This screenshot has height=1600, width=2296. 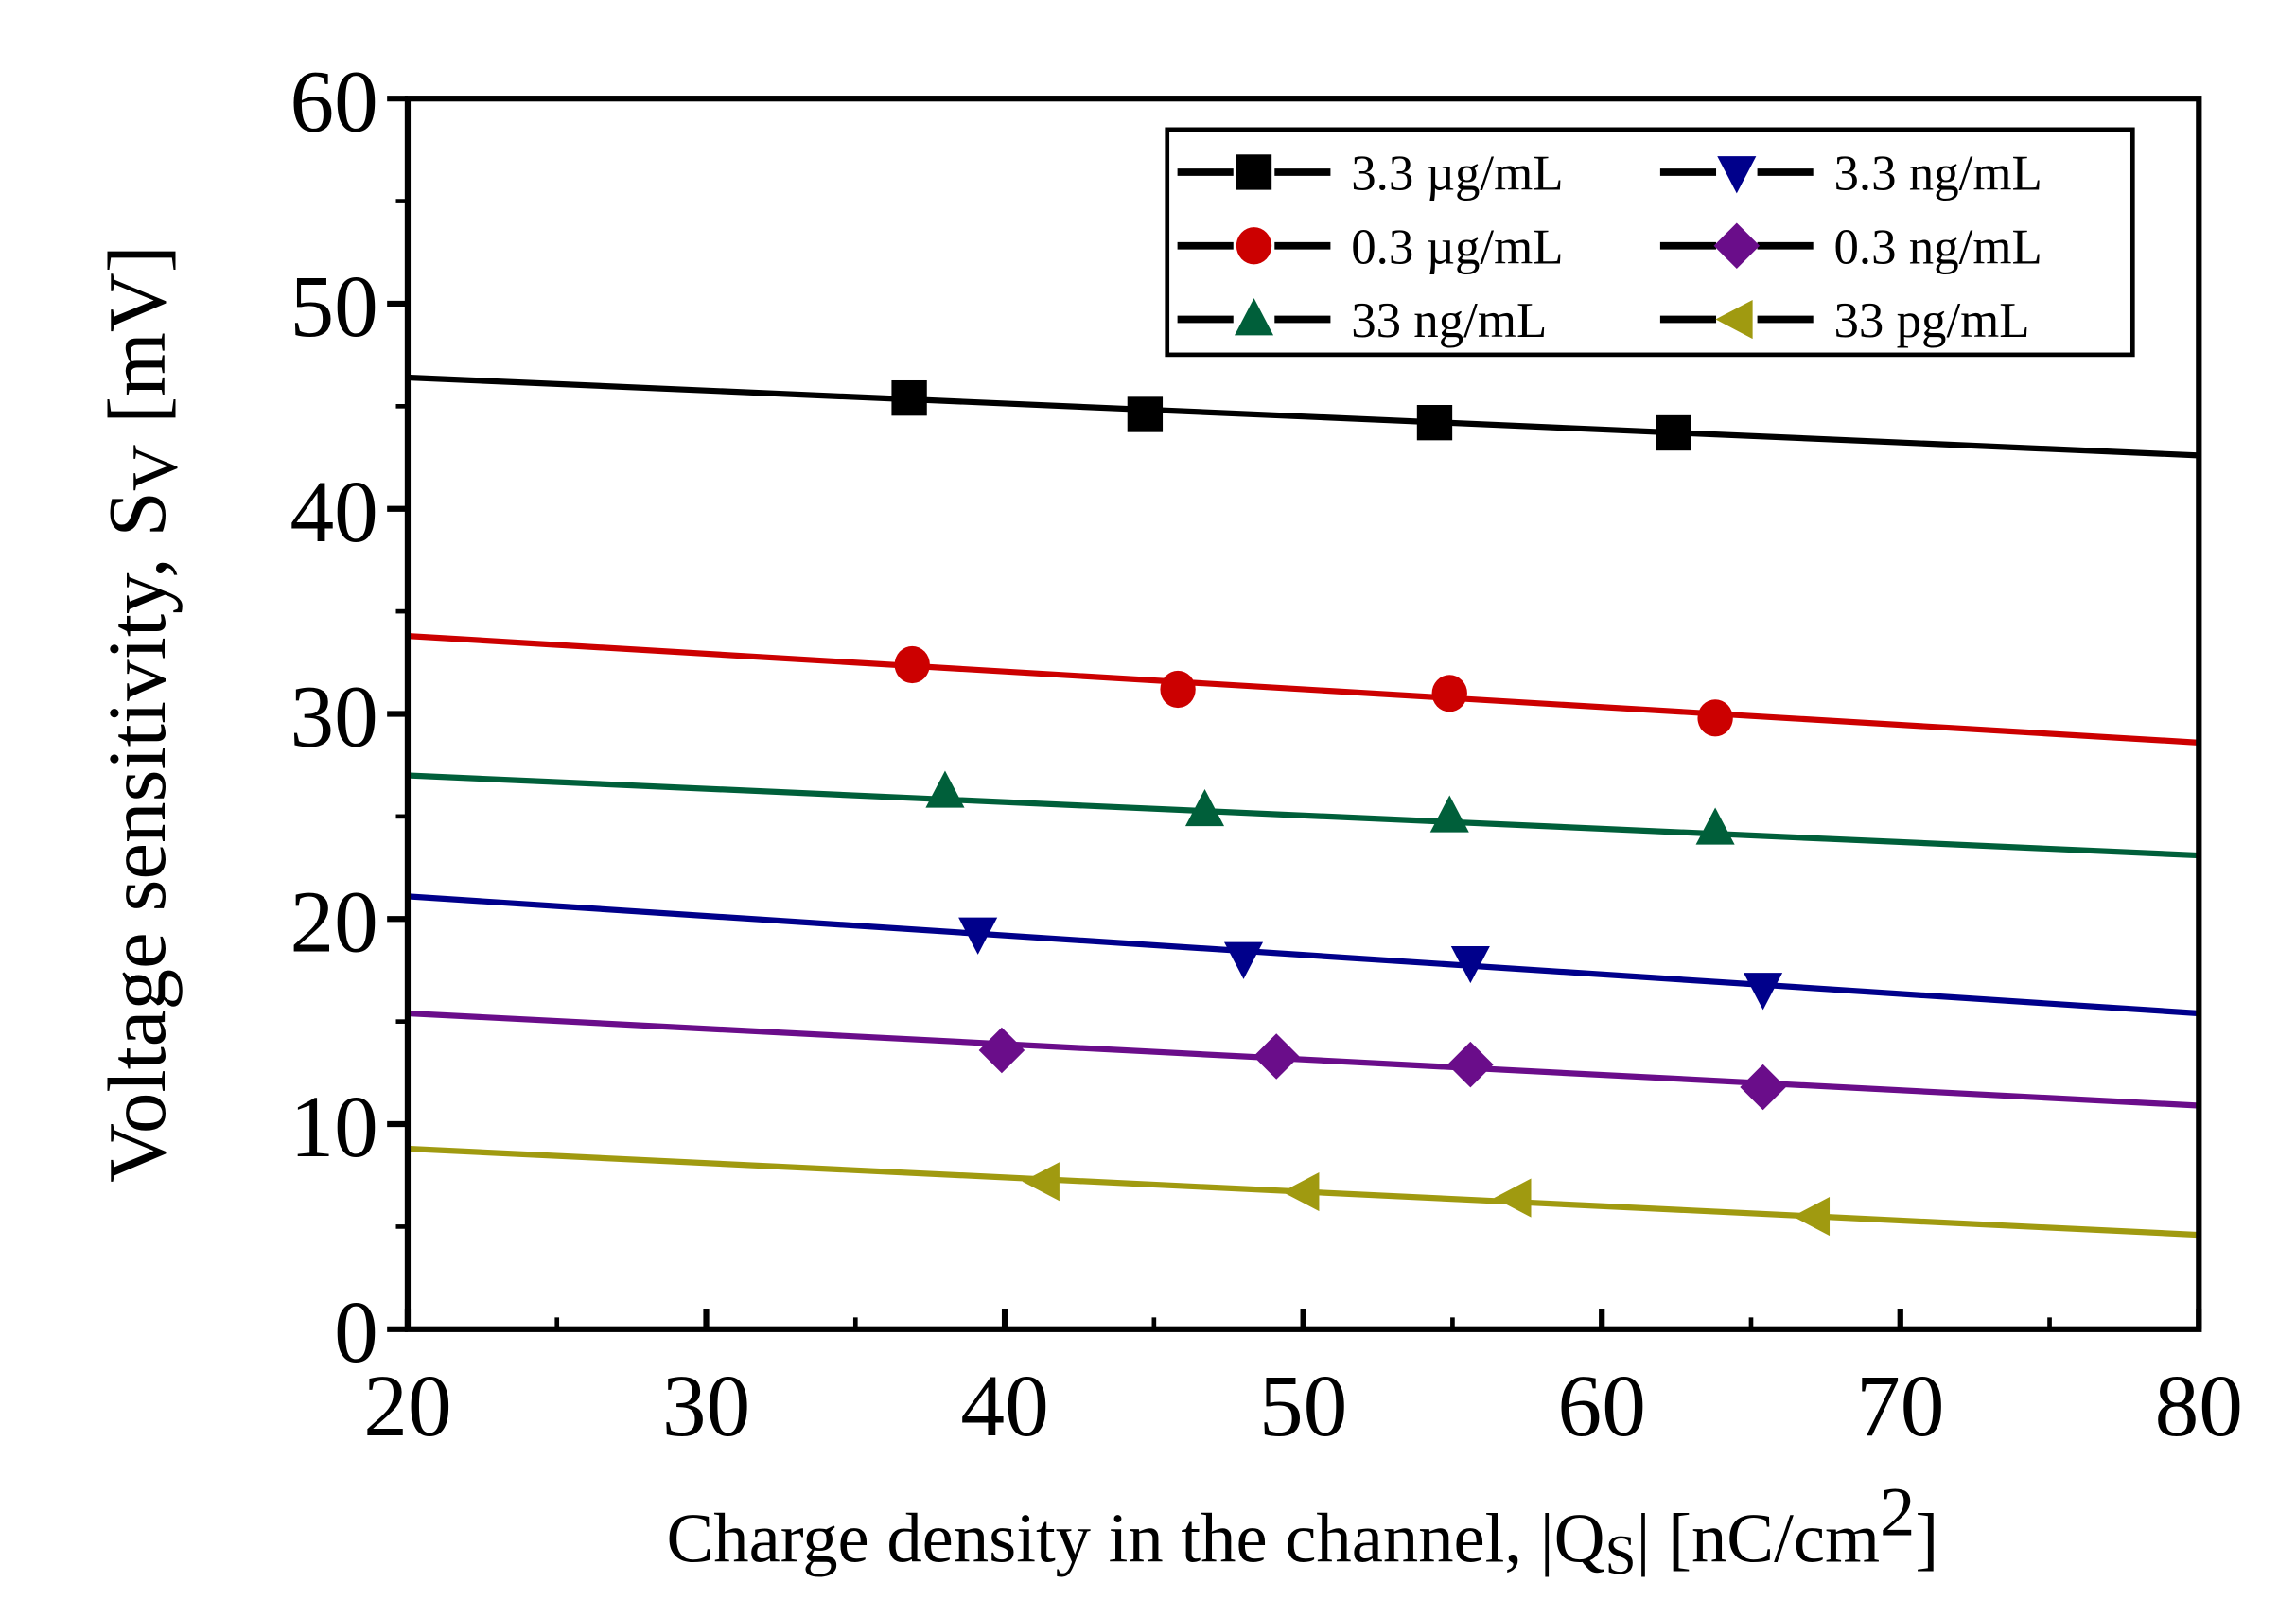 What do you see at coordinates (1602, 1406) in the screenshot?
I see `x-tick-label: 60` at bounding box center [1602, 1406].